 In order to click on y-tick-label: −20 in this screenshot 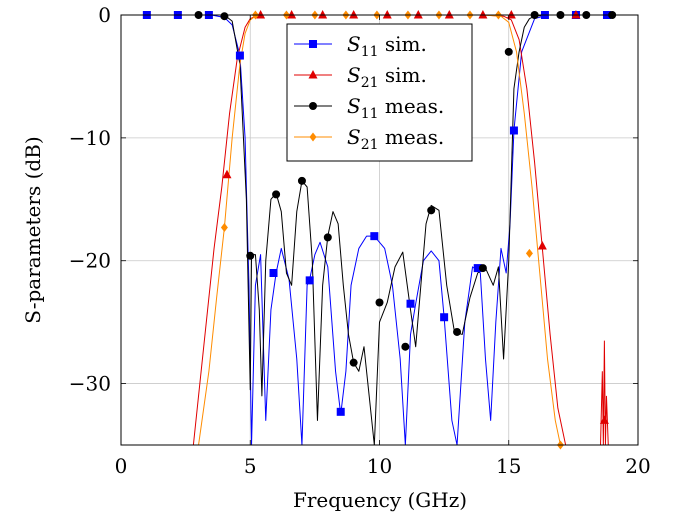, I will do `click(90, 261)`.